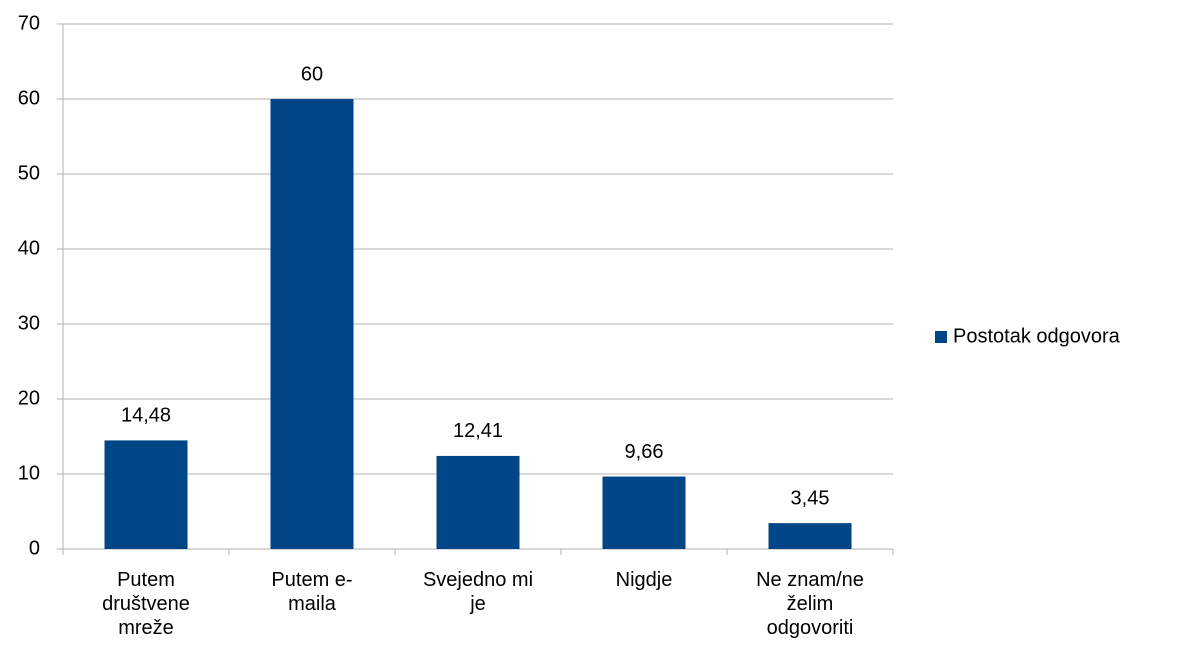 This screenshot has width=1177, height=655. I want to click on x-tick-label: Nigdje, so click(644, 580).